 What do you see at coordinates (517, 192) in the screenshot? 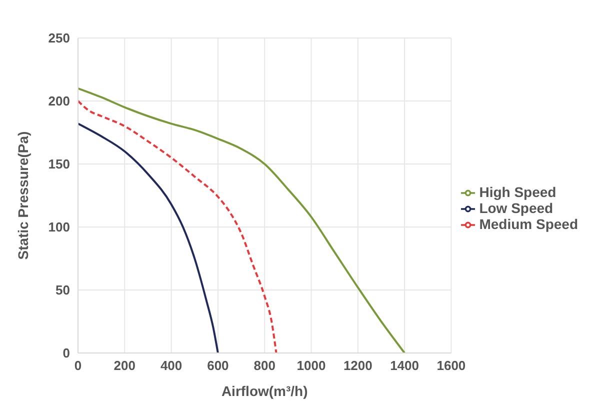
I see `legend-label: High Speed` at bounding box center [517, 192].